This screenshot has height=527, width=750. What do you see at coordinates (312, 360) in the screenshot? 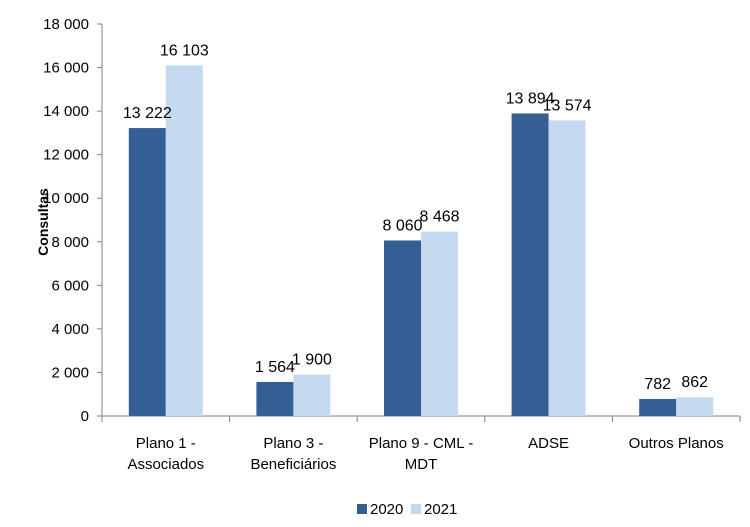
I see `data-label: 1 900` at bounding box center [312, 360].